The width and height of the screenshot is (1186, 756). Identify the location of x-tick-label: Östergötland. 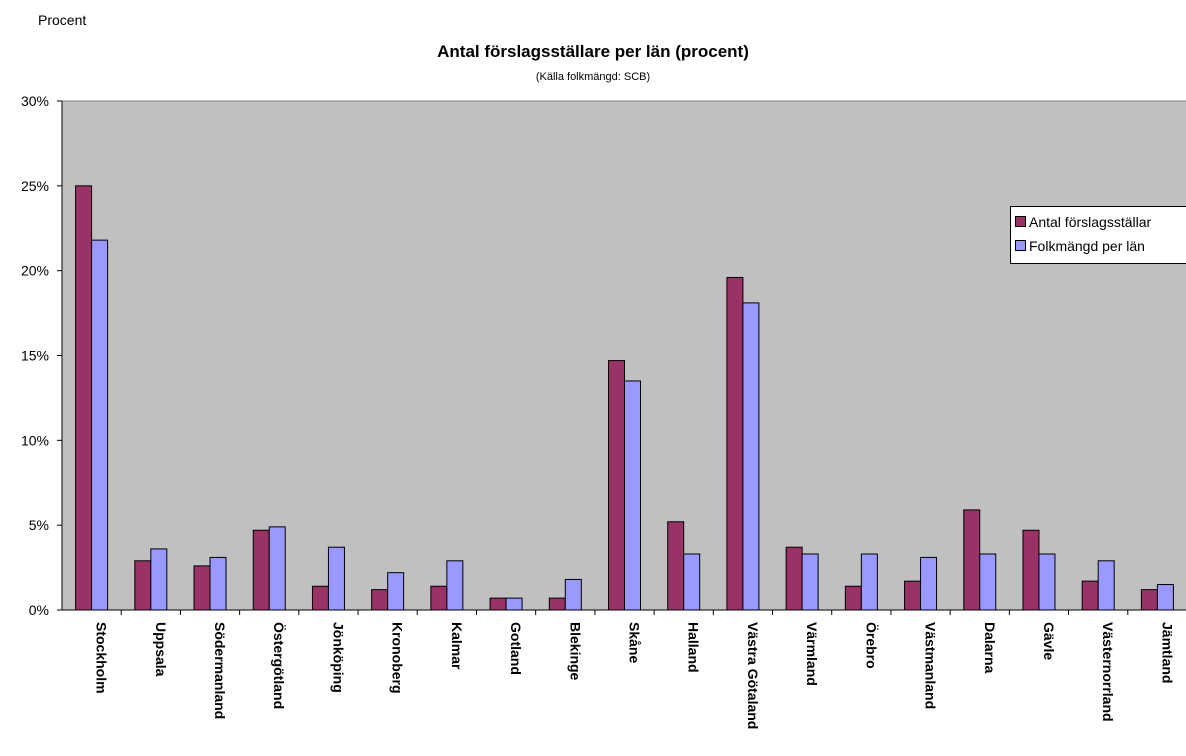
(279, 665).